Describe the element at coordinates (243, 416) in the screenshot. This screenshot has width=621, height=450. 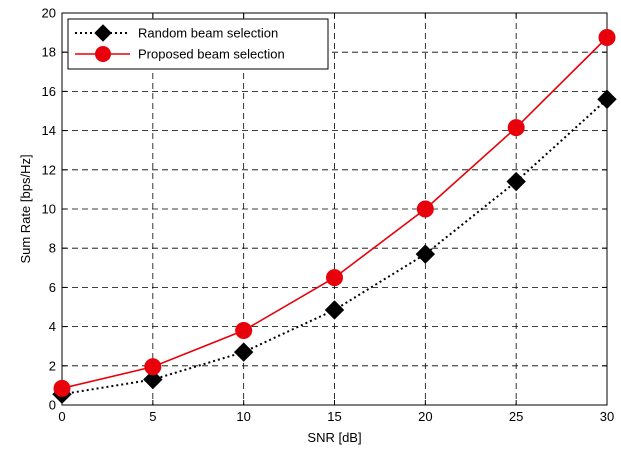
I see `x-tick-label: 10` at that location.